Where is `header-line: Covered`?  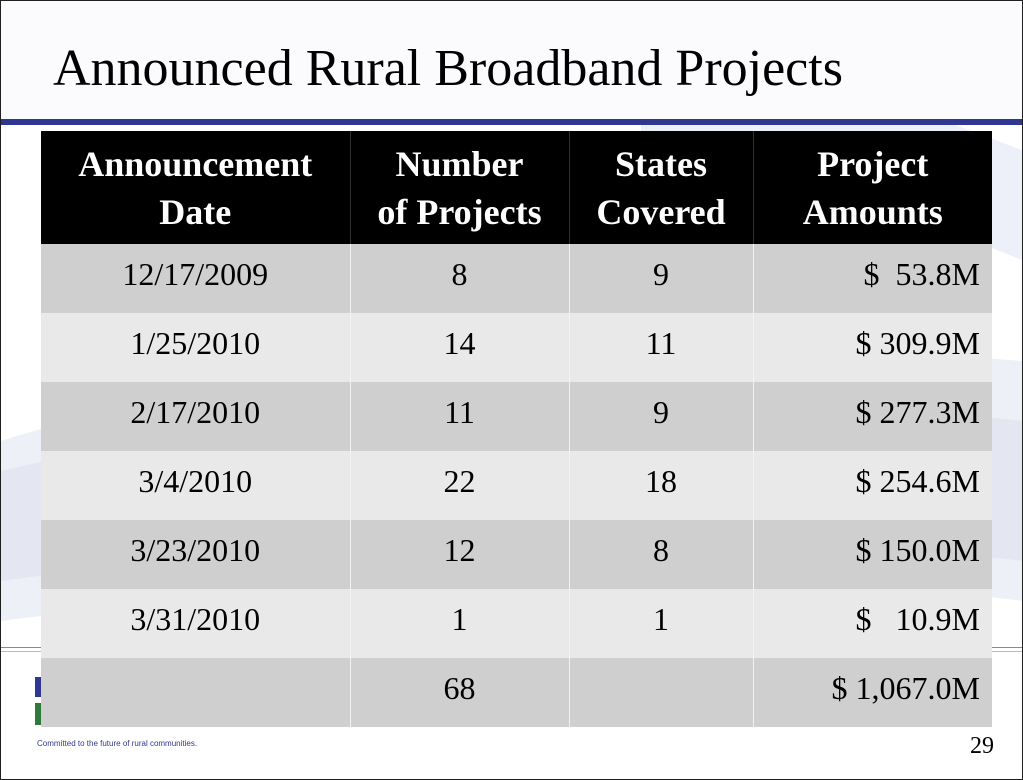 header-line: Covered is located at coordinates (661, 211).